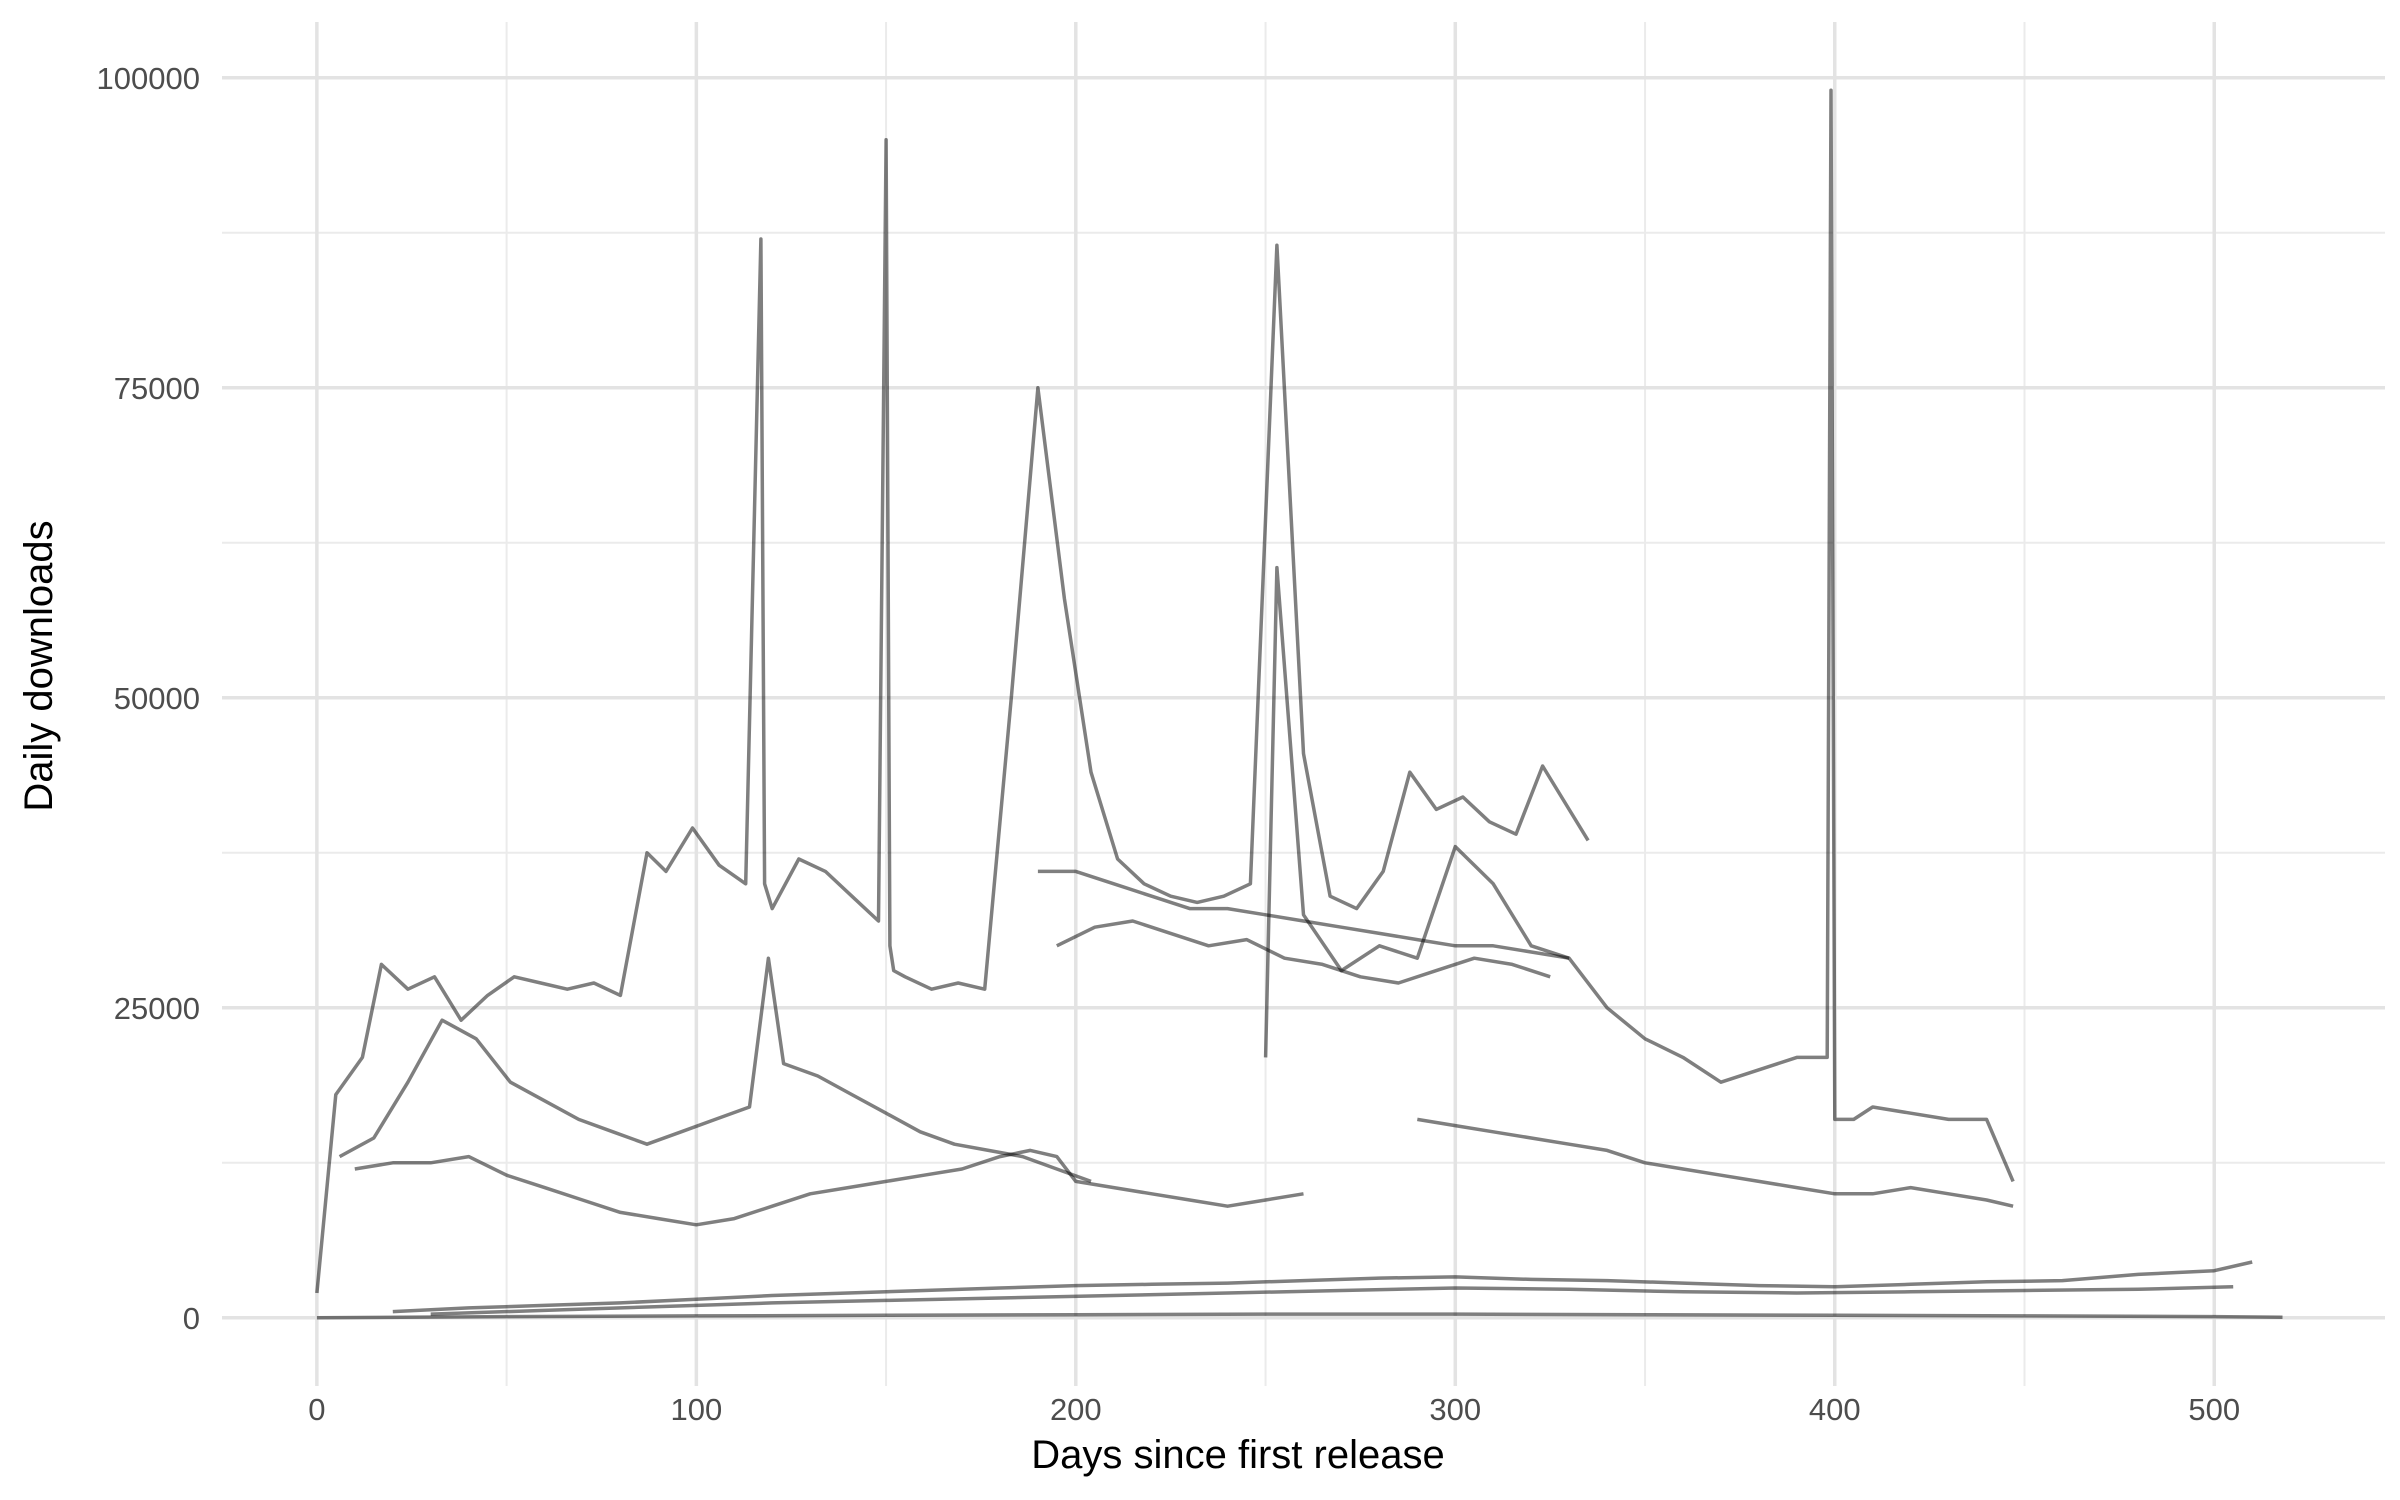 The image size is (2400, 1500). I want to click on y-tick-label: 25000, so click(157, 1008).